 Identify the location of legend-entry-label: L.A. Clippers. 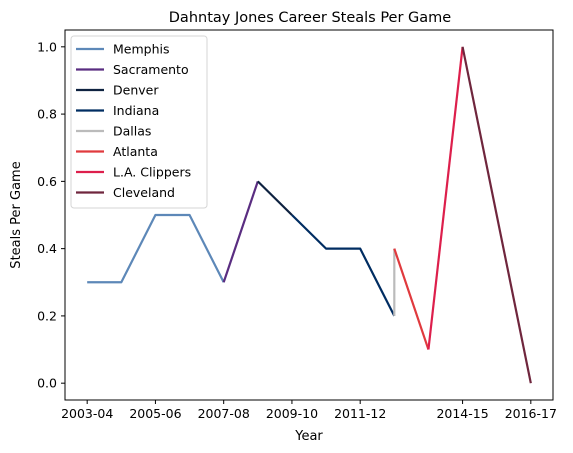
(152, 172).